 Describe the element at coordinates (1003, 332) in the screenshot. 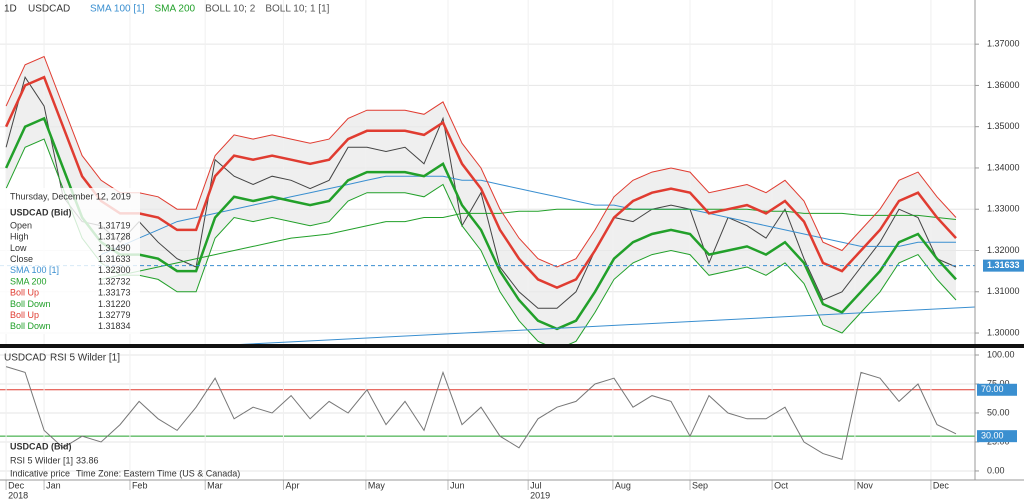

I see `y-tick-label: 1.30000` at that location.